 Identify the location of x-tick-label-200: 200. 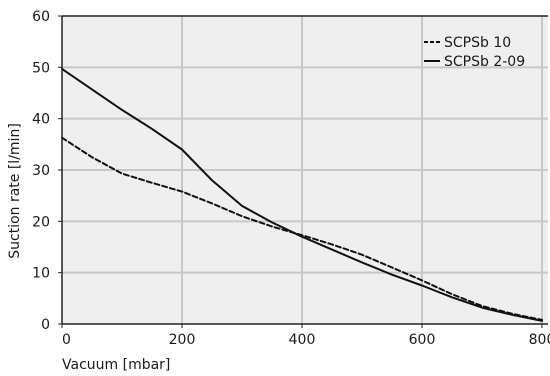
(182, 340).